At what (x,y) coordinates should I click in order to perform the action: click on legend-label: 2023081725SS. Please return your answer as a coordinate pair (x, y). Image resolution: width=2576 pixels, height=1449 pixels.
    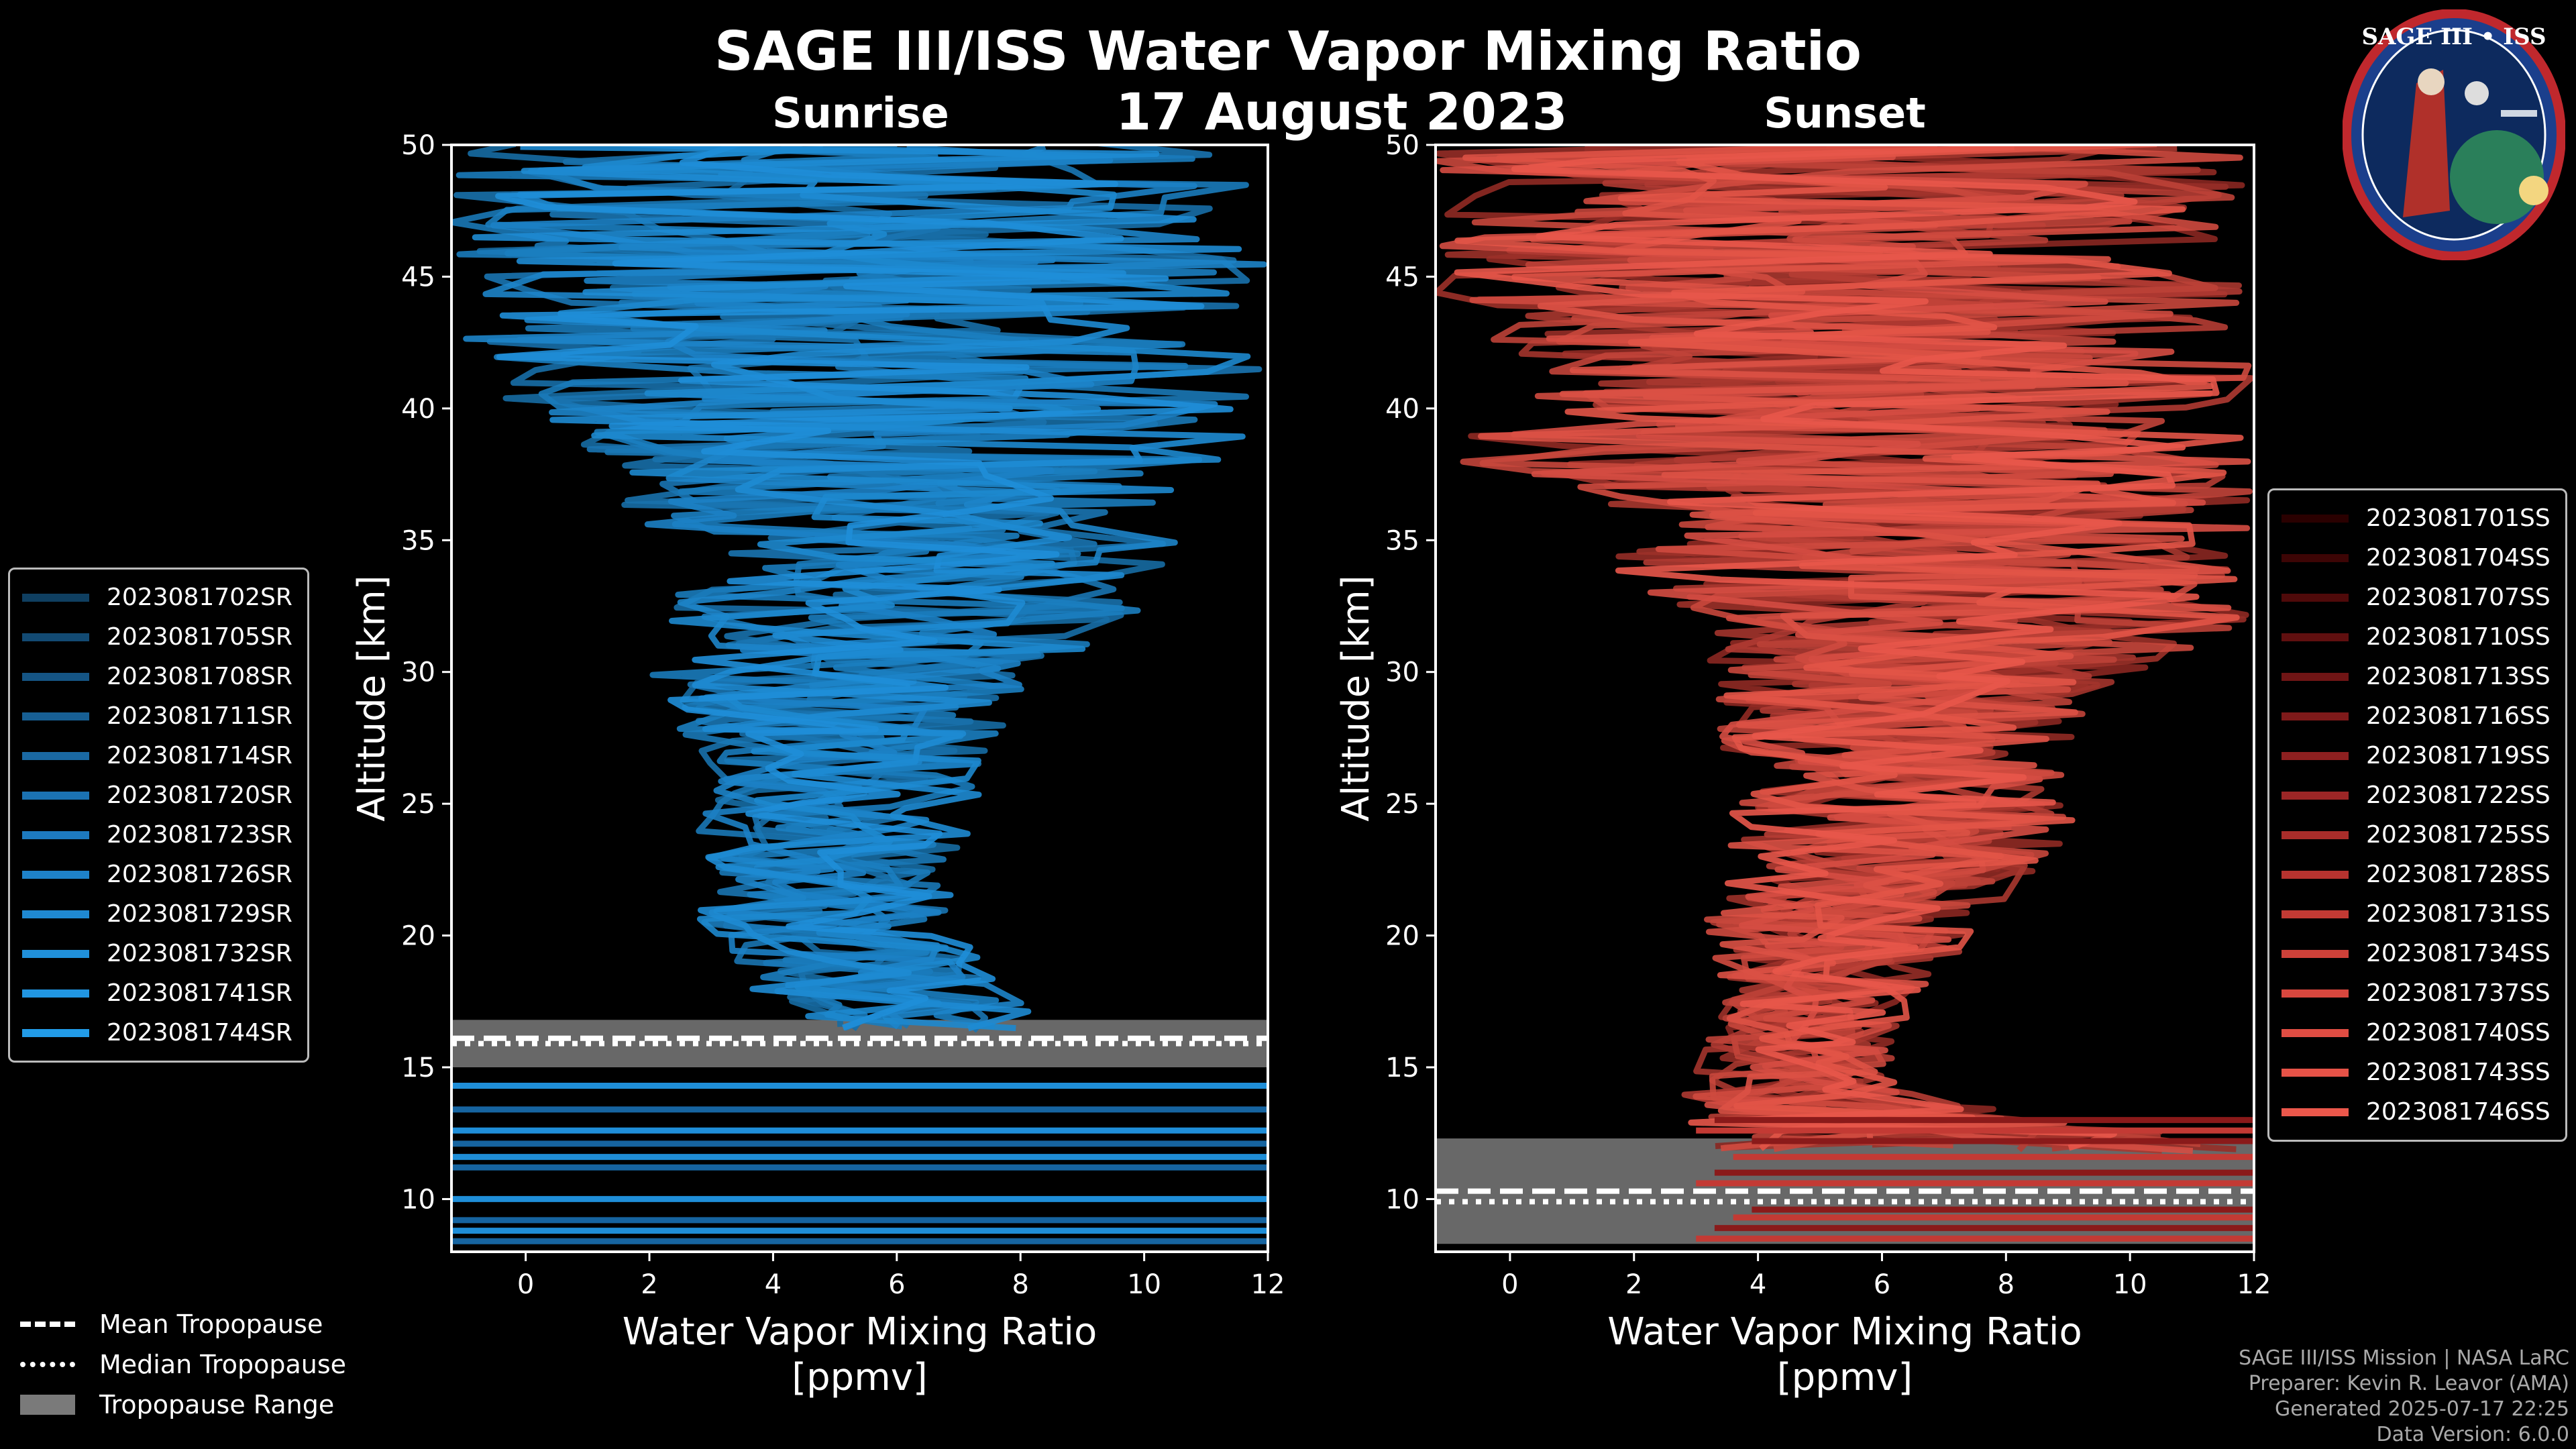
    Looking at the image, I should click on (2458, 835).